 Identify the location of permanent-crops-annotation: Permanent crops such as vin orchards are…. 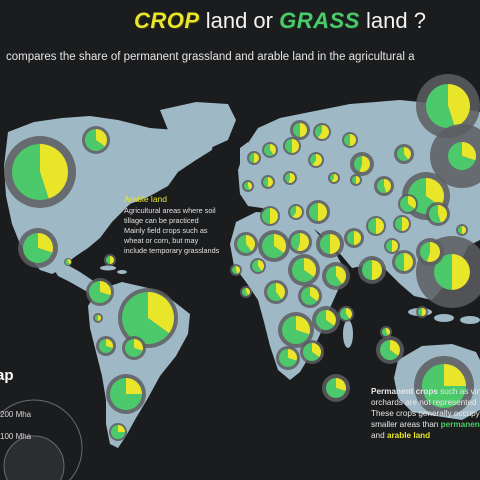
(425, 413).